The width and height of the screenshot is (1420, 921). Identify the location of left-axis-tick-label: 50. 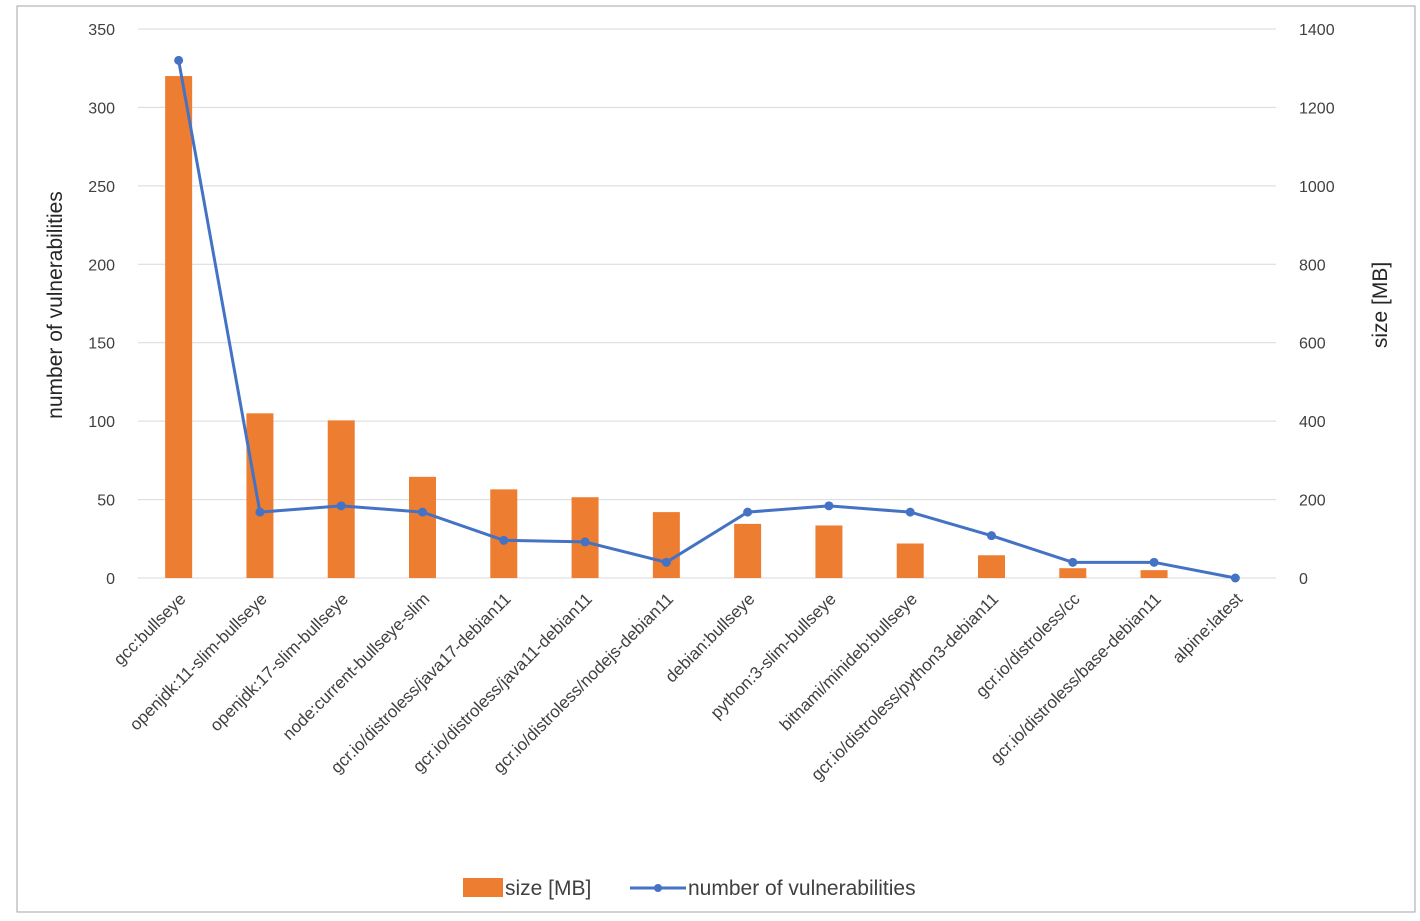
(106, 501).